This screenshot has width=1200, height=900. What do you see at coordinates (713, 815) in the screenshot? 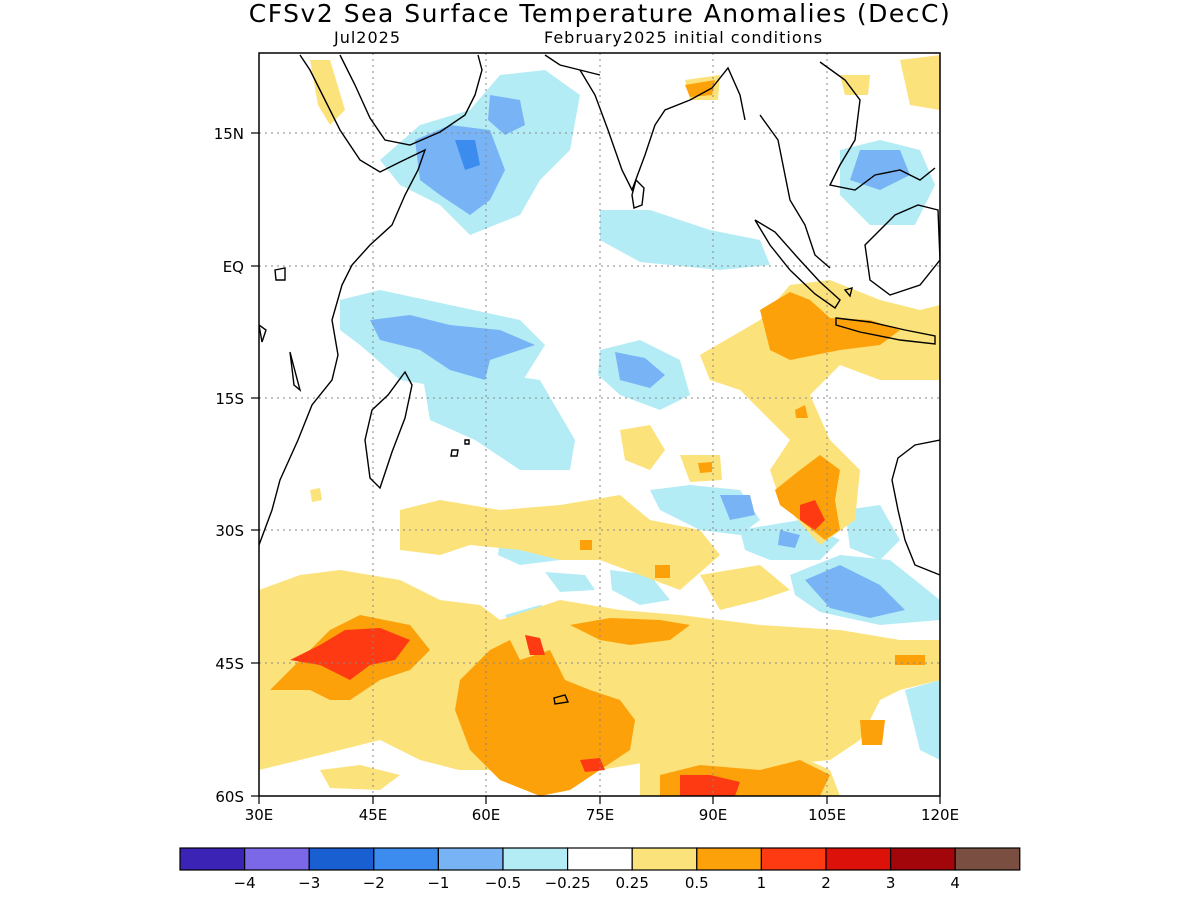
I see `lon-label: 90E` at bounding box center [713, 815].